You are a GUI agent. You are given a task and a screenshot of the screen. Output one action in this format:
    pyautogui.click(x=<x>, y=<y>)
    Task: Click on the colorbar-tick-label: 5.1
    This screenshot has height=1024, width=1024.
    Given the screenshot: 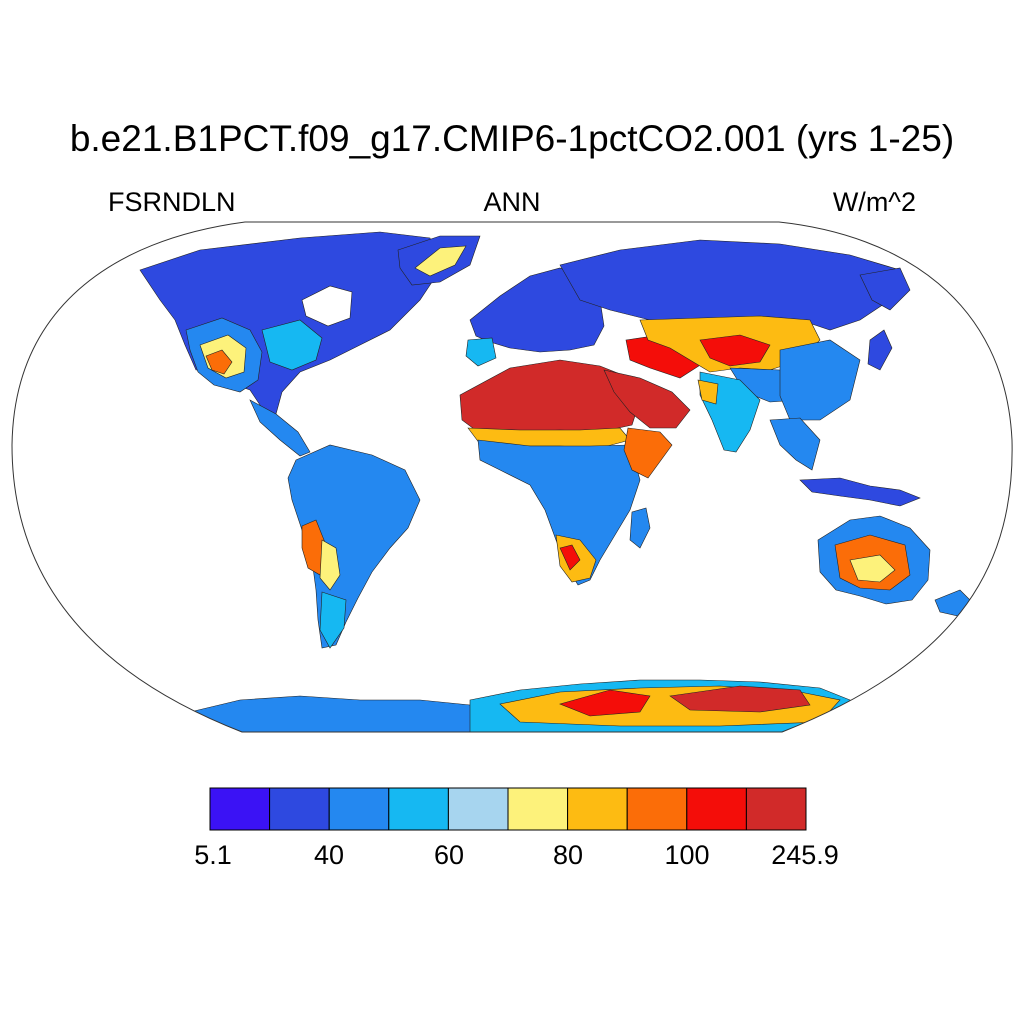 What is the action you would take?
    pyautogui.click(x=213, y=855)
    